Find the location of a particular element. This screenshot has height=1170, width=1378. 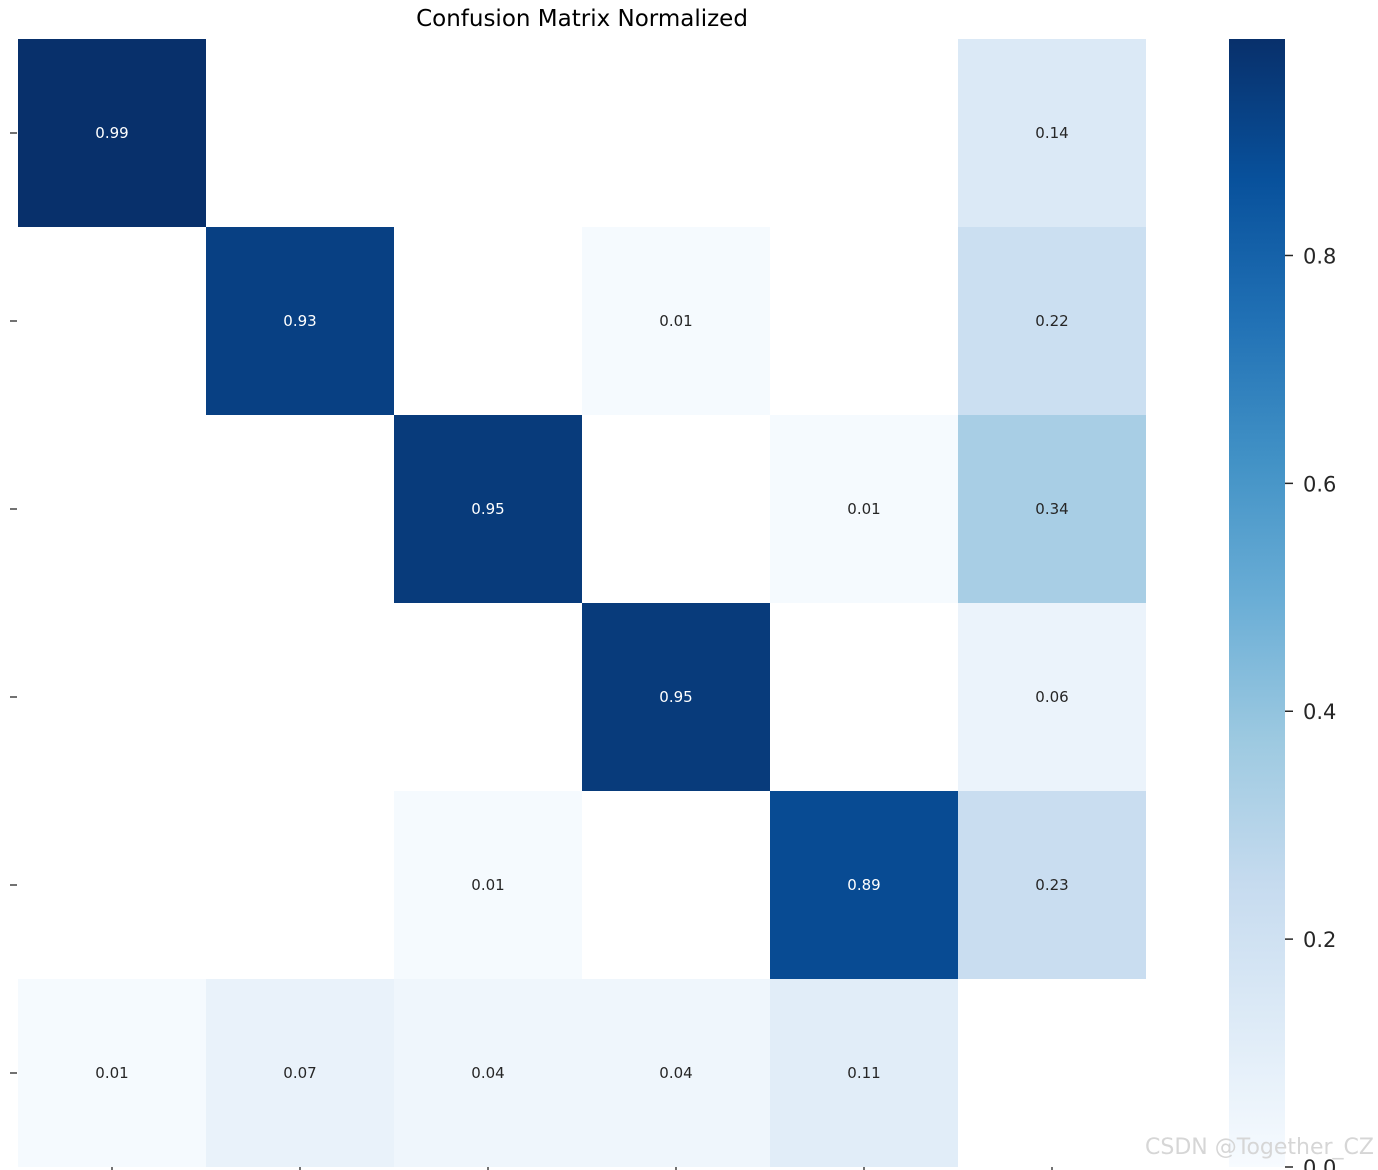

cell-value-label: 0.23 is located at coordinates (1051, 885).